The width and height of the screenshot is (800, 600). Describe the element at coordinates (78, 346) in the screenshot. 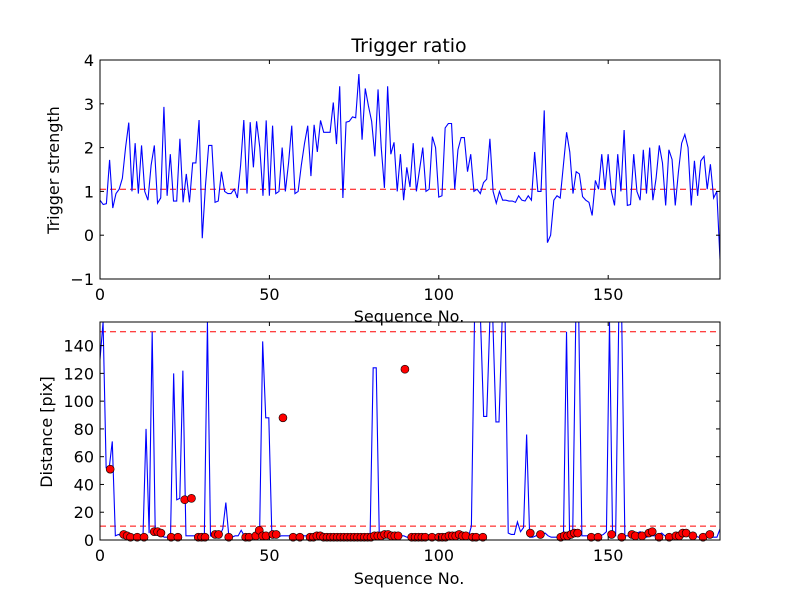

I see `y-tick-label: 140` at that location.